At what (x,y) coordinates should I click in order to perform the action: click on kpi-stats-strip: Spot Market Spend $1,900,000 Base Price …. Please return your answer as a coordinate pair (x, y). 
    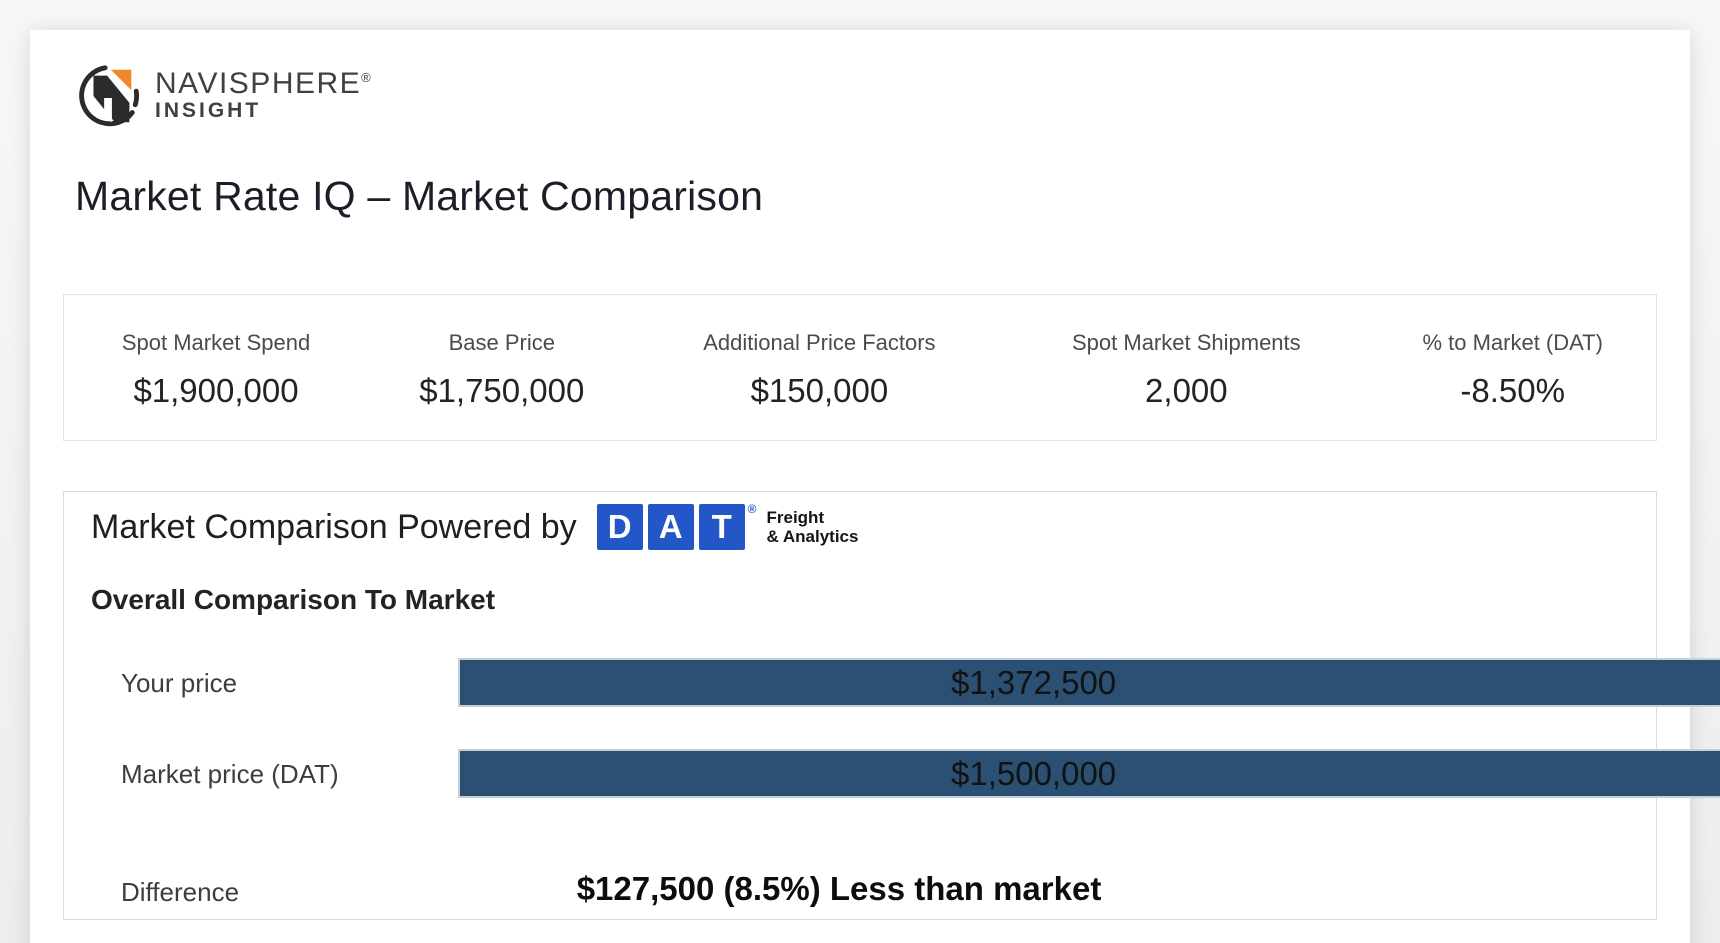
    Looking at the image, I should click on (860, 367).